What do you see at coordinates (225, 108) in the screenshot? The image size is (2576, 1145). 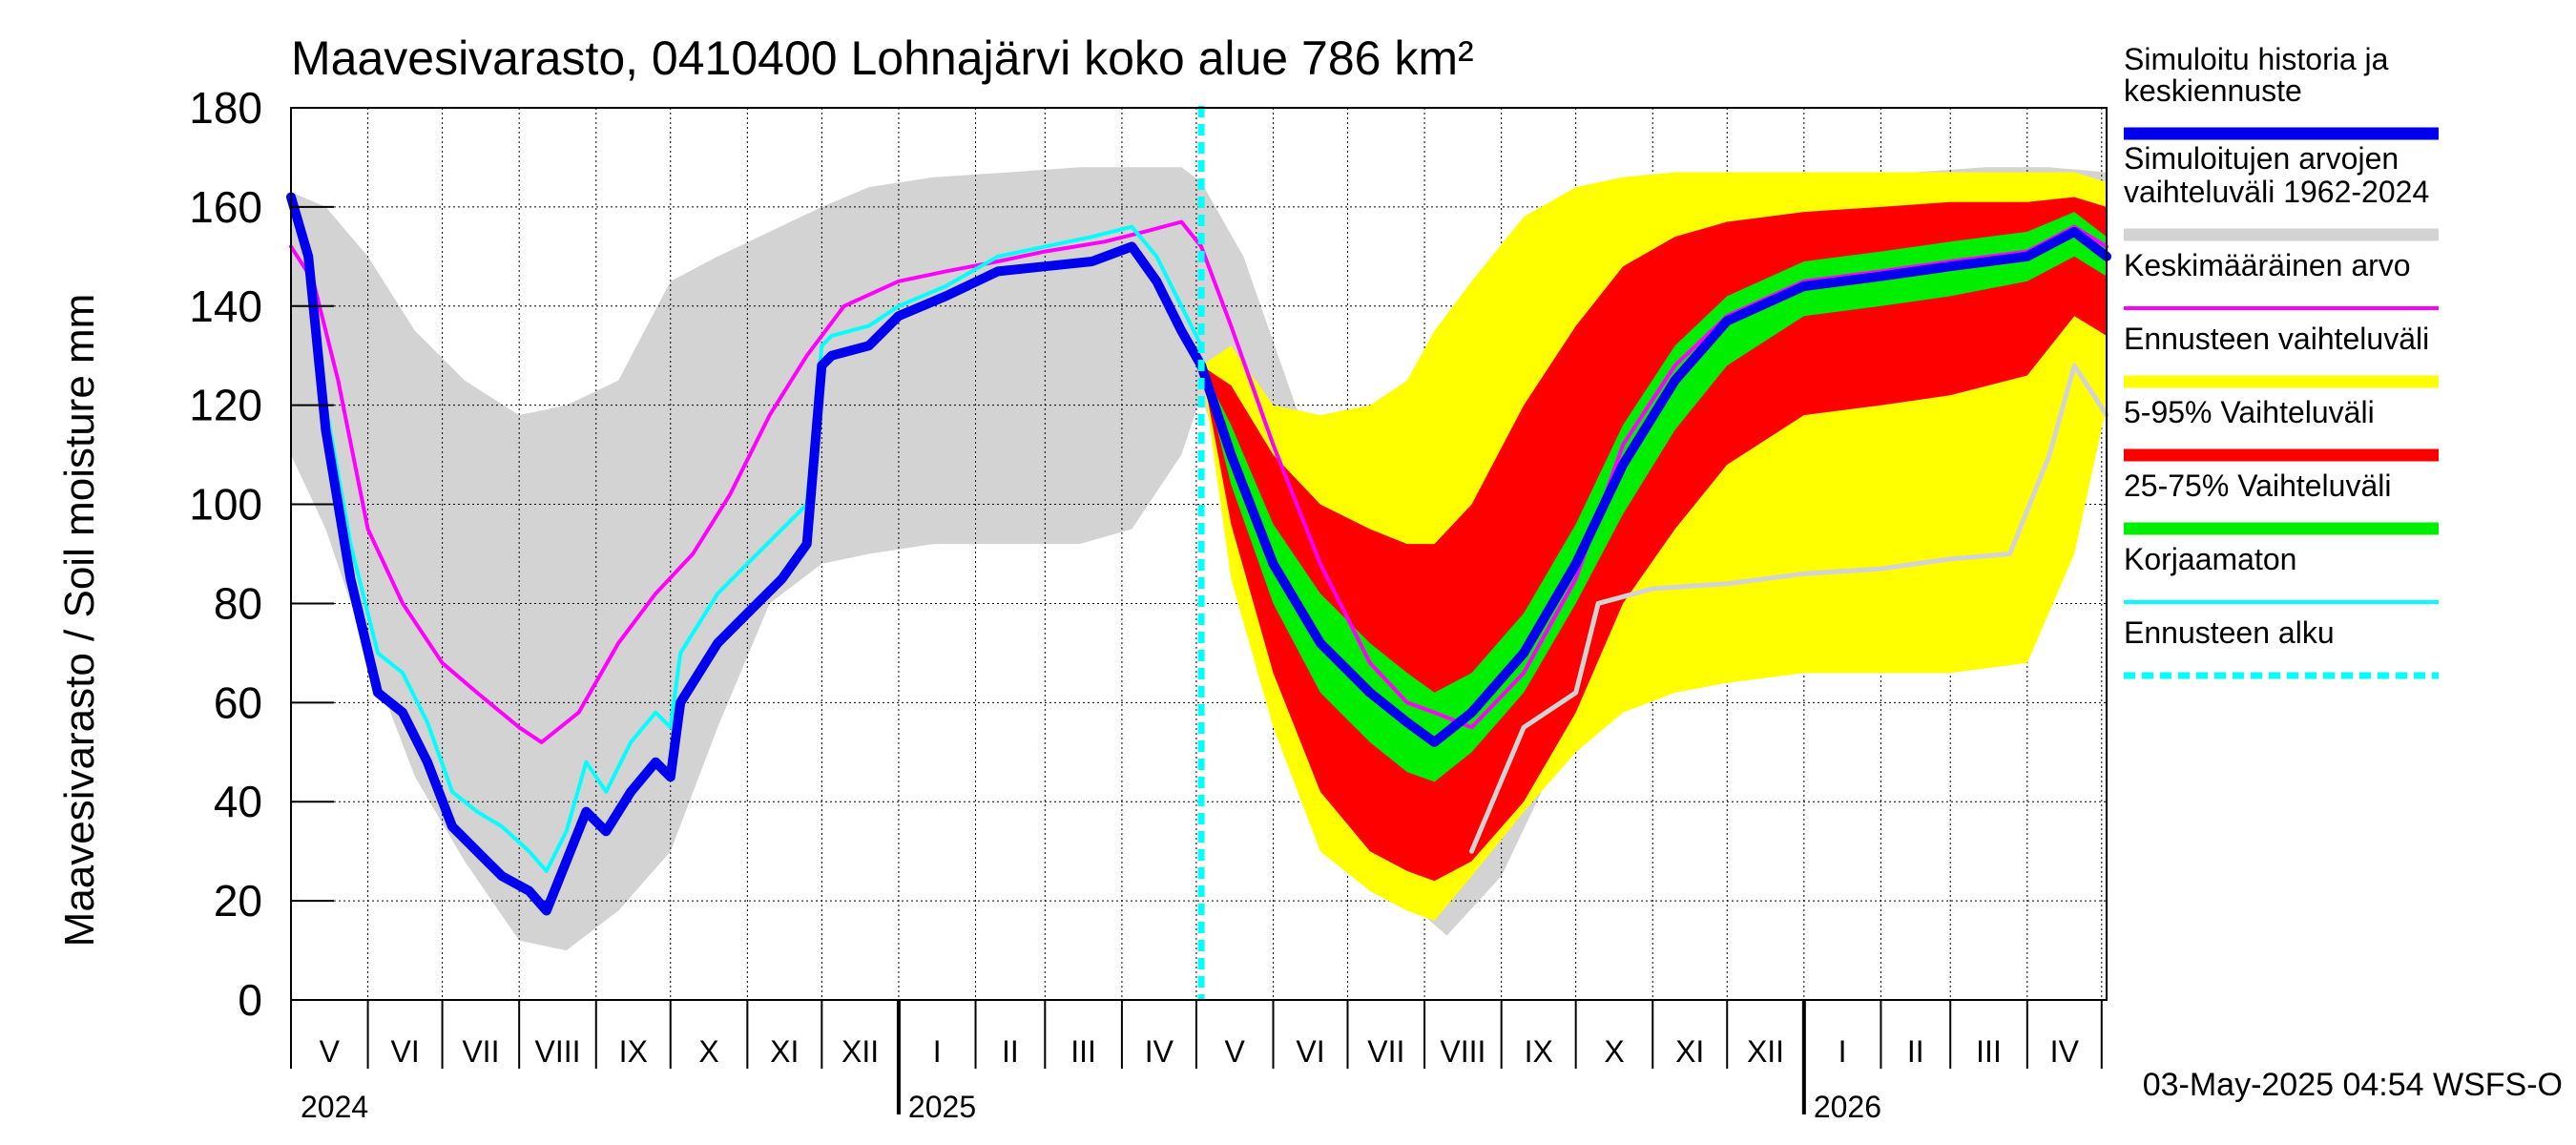 I see `y-tick-label: 180` at bounding box center [225, 108].